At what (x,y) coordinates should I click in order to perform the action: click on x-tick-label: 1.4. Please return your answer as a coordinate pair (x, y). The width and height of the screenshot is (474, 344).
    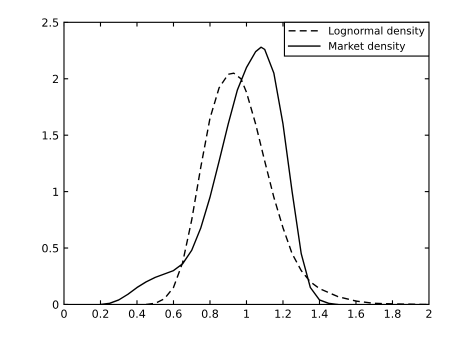
    Looking at the image, I should click on (320, 314).